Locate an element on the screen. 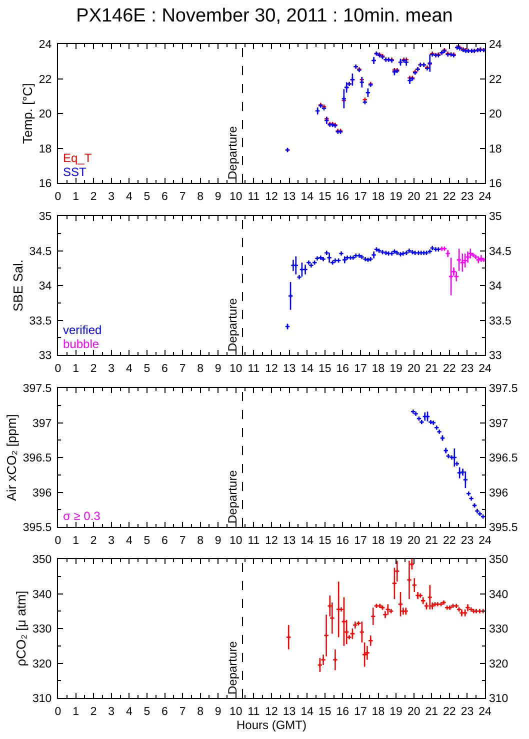 The image size is (529, 739). y2-tick-label: 396.5 is located at coordinates (503, 458).